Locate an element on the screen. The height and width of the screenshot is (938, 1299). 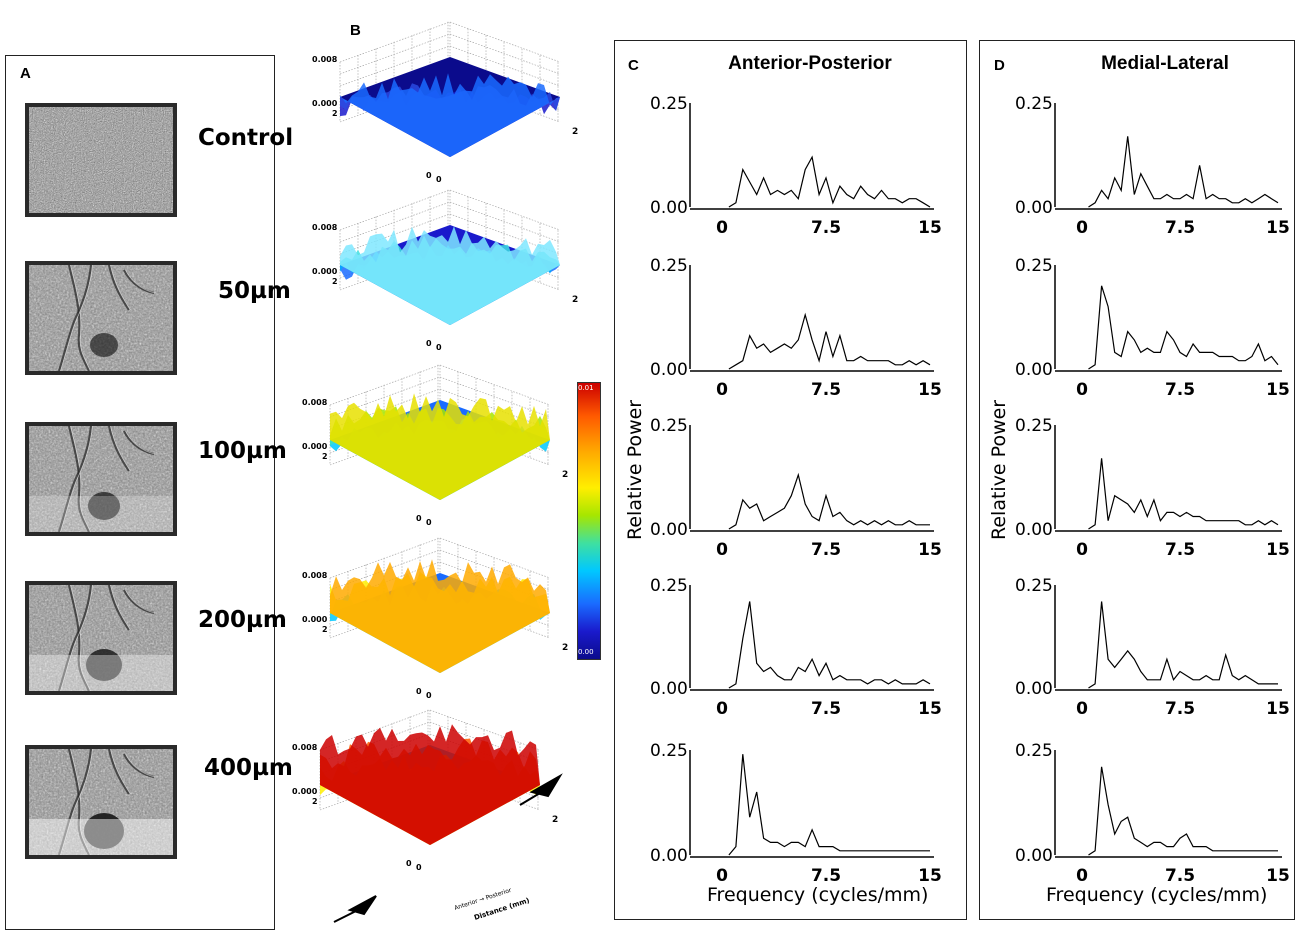
panel-d-xlabel: Frequency (cycles/mm) is located at coordinates (1157, 895).